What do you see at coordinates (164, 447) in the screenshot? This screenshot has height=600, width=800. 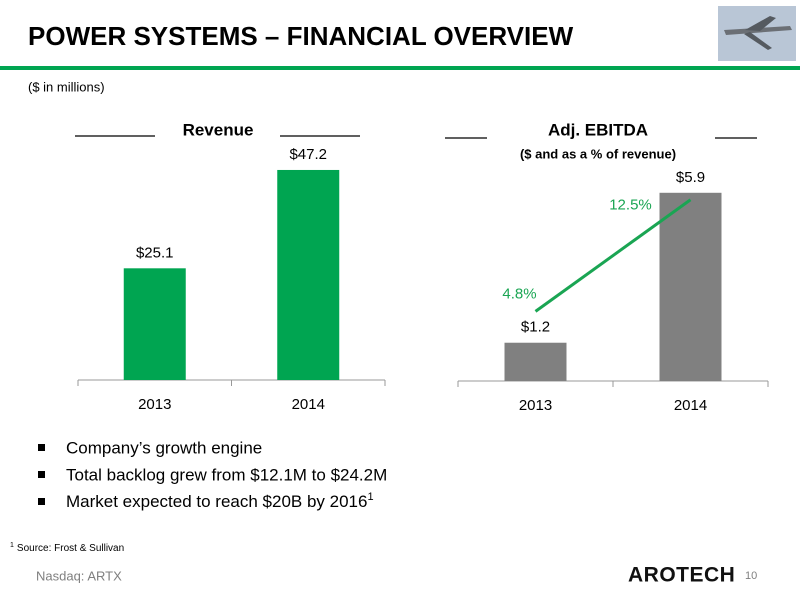 I see `bullet-text: Company’s growth engine` at bounding box center [164, 447].